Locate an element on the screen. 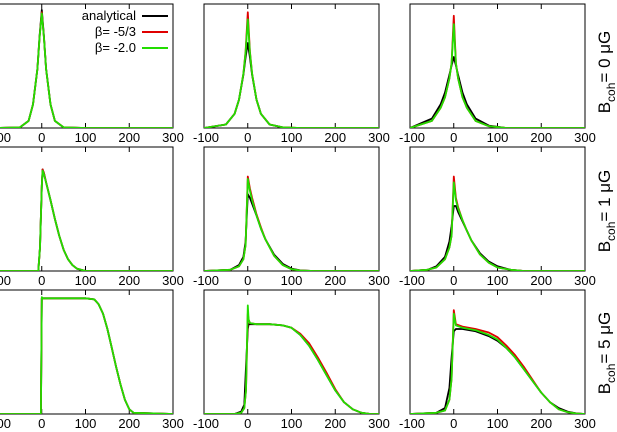  panel-r1-c0: -100 0 100 200 300 is located at coordinates (92, 217).